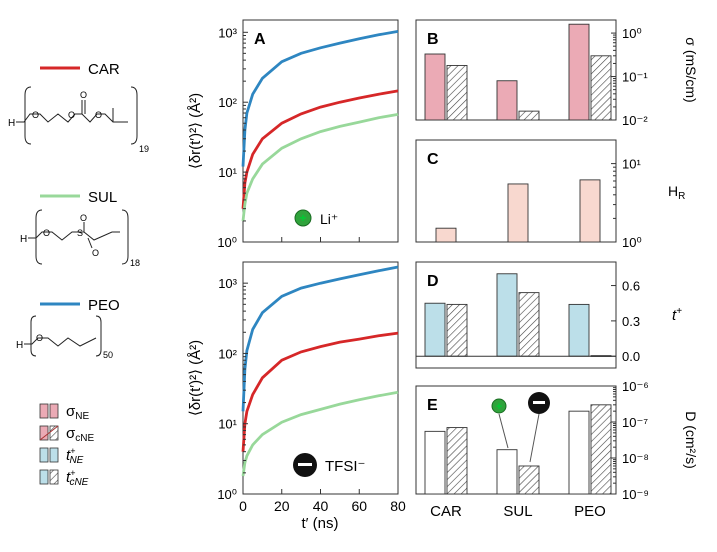 Image resolution: width=717 pixels, height=552 pixels. Describe the element at coordinates (631, 356) in the screenshot. I see `y-tick-label: 0.0` at that location.